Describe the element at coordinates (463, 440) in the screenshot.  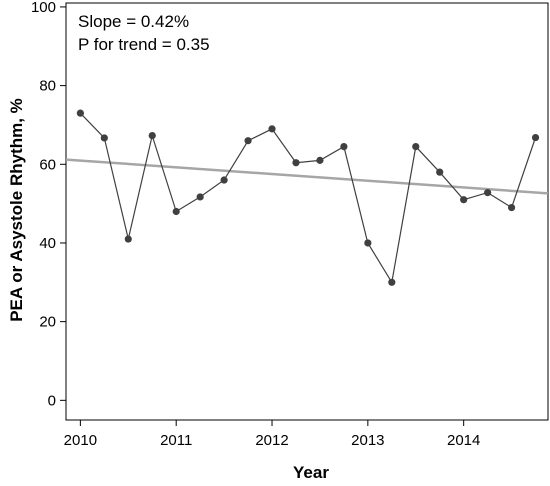
I see `x-tick-label: 2014` at that location.